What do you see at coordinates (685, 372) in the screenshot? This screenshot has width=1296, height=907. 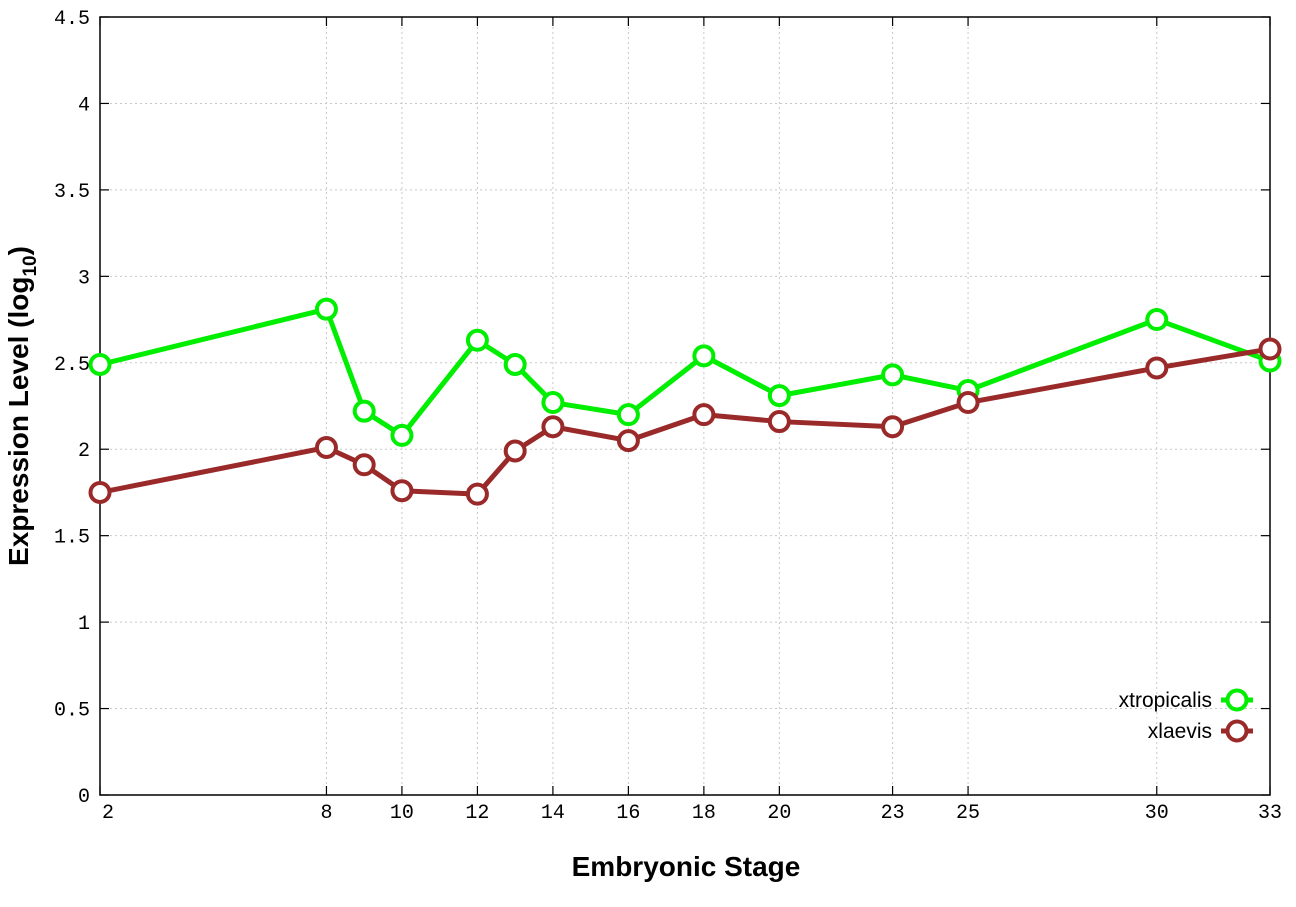 I see `xtropicalis-line` at bounding box center [685, 372].